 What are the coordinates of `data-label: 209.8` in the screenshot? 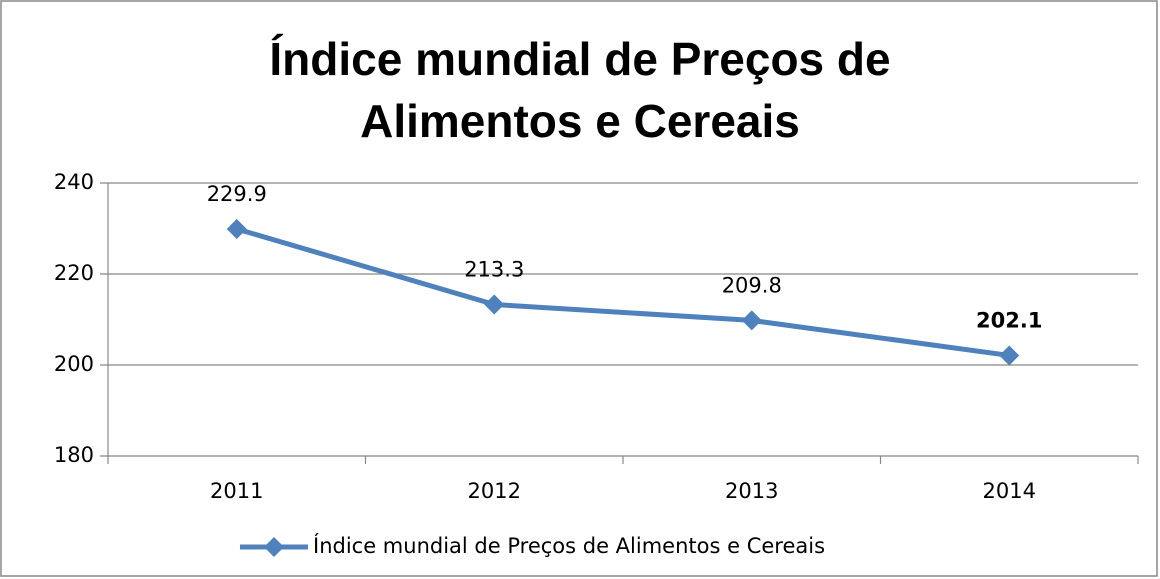 It's located at (752, 285).